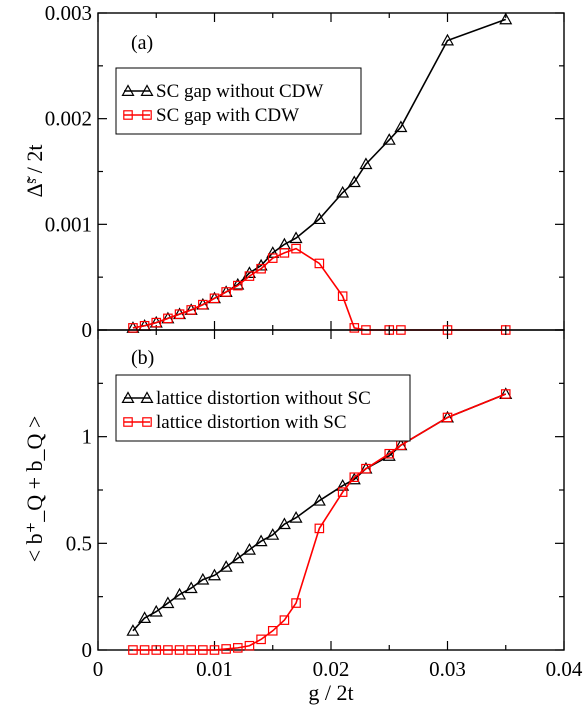 This screenshot has height=709, width=588. What do you see at coordinates (222, 103) in the screenshot?
I see `panel-a-legend-items: SC gap without CDW SC gap with CDW` at bounding box center [222, 103].